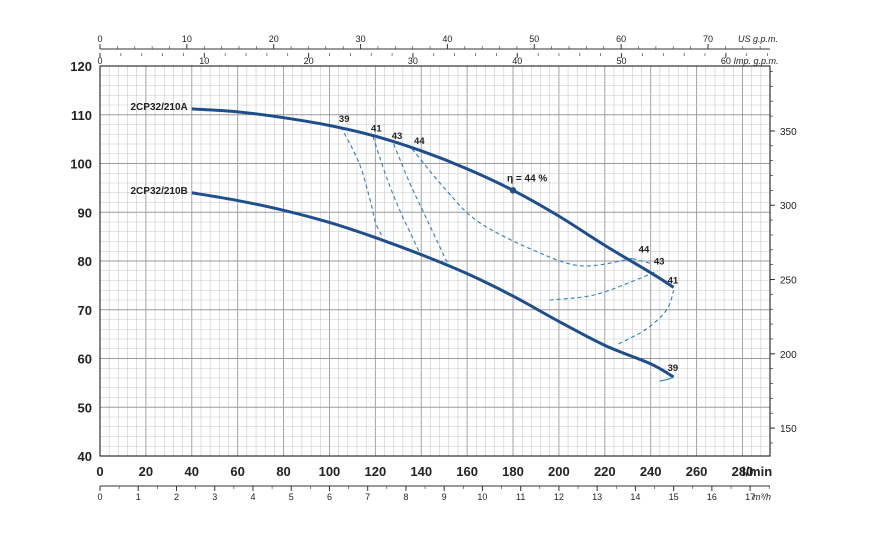 This screenshot has height=539, width=872. I want to click on x-lmin-tick-label: 120, so click(375, 471).